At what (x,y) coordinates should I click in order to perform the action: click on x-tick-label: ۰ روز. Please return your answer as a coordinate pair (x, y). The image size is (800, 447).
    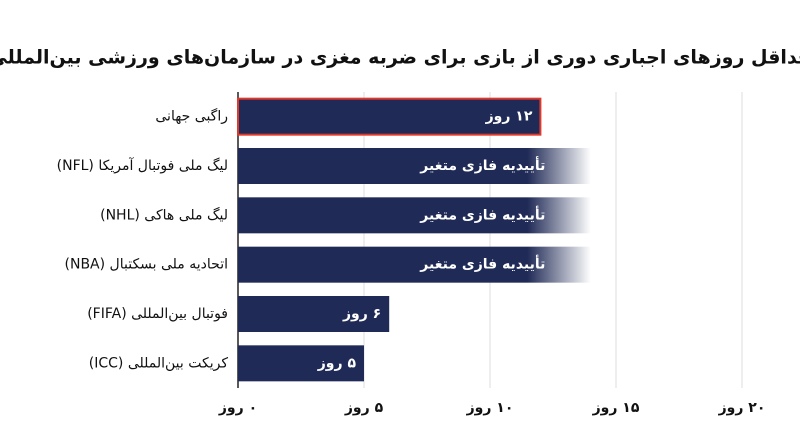
    Looking at the image, I should click on (237, 408).